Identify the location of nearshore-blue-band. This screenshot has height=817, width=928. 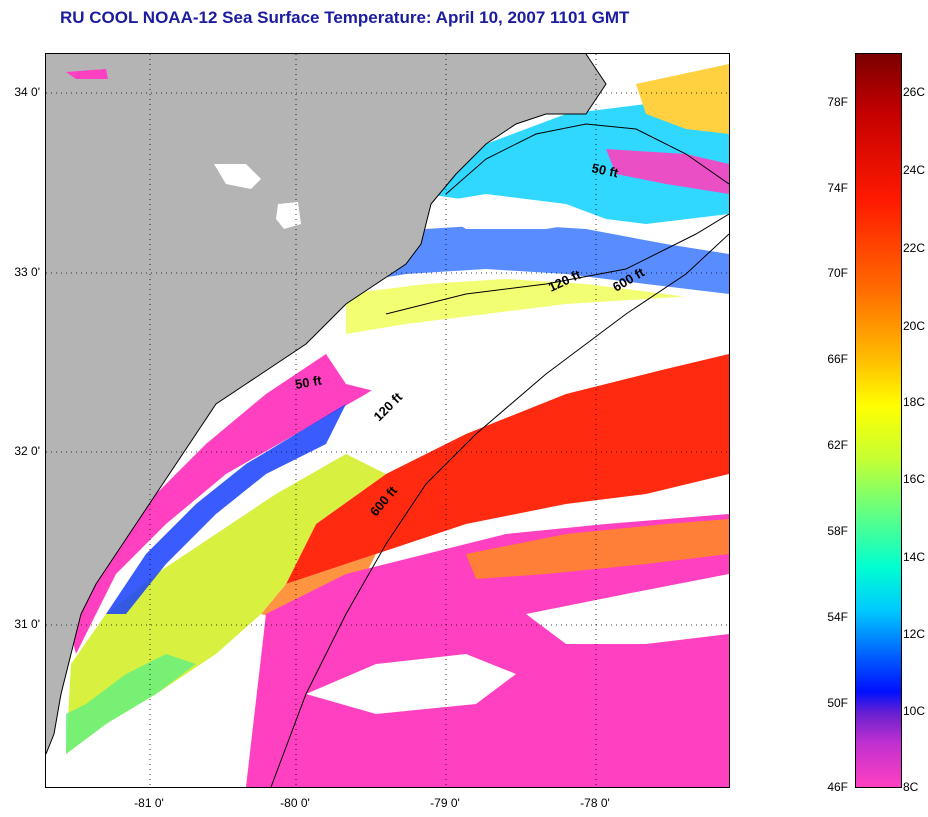
(226, 509).